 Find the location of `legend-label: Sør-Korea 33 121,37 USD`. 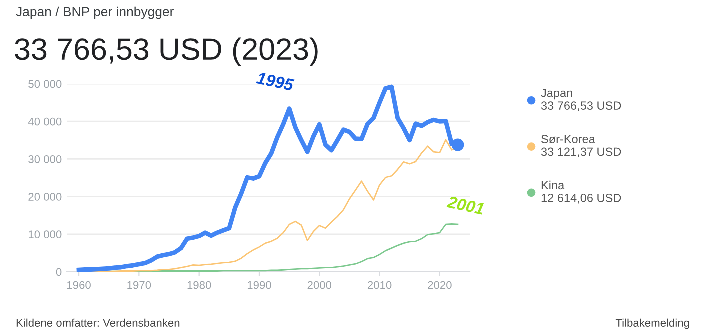

legend-label: Sør-Korea 33 121,37 USD is located at coordinates (581, 146).